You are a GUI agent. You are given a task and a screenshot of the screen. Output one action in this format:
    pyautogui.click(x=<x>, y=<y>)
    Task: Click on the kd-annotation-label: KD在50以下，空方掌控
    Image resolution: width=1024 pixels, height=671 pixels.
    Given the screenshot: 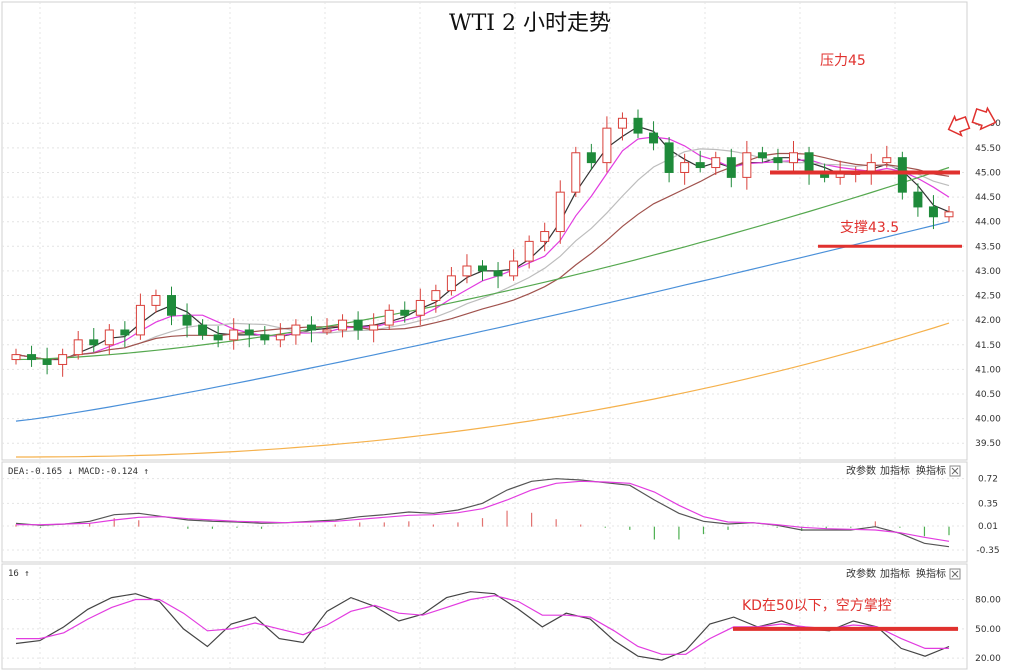 What is the action you would take?
    pyautogui.click(x=817, y=606)
    